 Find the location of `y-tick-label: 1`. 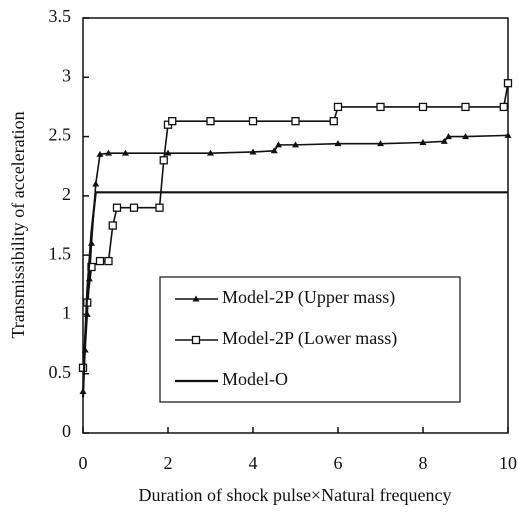

y-tick-label: 1 is located at coordinates (66, 313).